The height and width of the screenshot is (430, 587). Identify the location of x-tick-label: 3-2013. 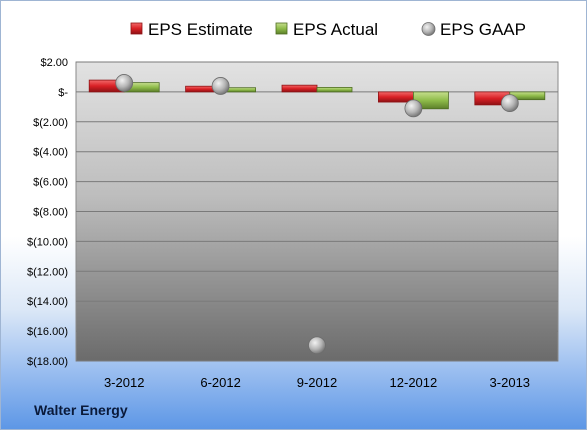
(510, 382).